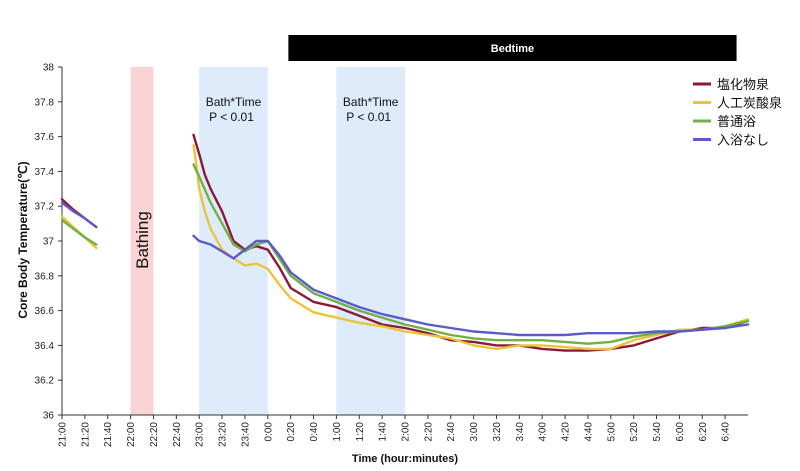  I want to click on y-tick-label: 36.2, so click(45, 381).